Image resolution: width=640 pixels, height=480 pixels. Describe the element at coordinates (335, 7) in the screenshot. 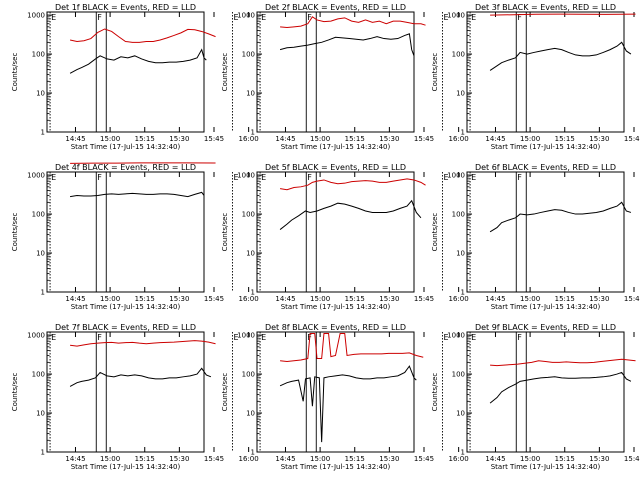

I see `panel-title: Det 2f BLACK = Events, RED = LLD` at that location.